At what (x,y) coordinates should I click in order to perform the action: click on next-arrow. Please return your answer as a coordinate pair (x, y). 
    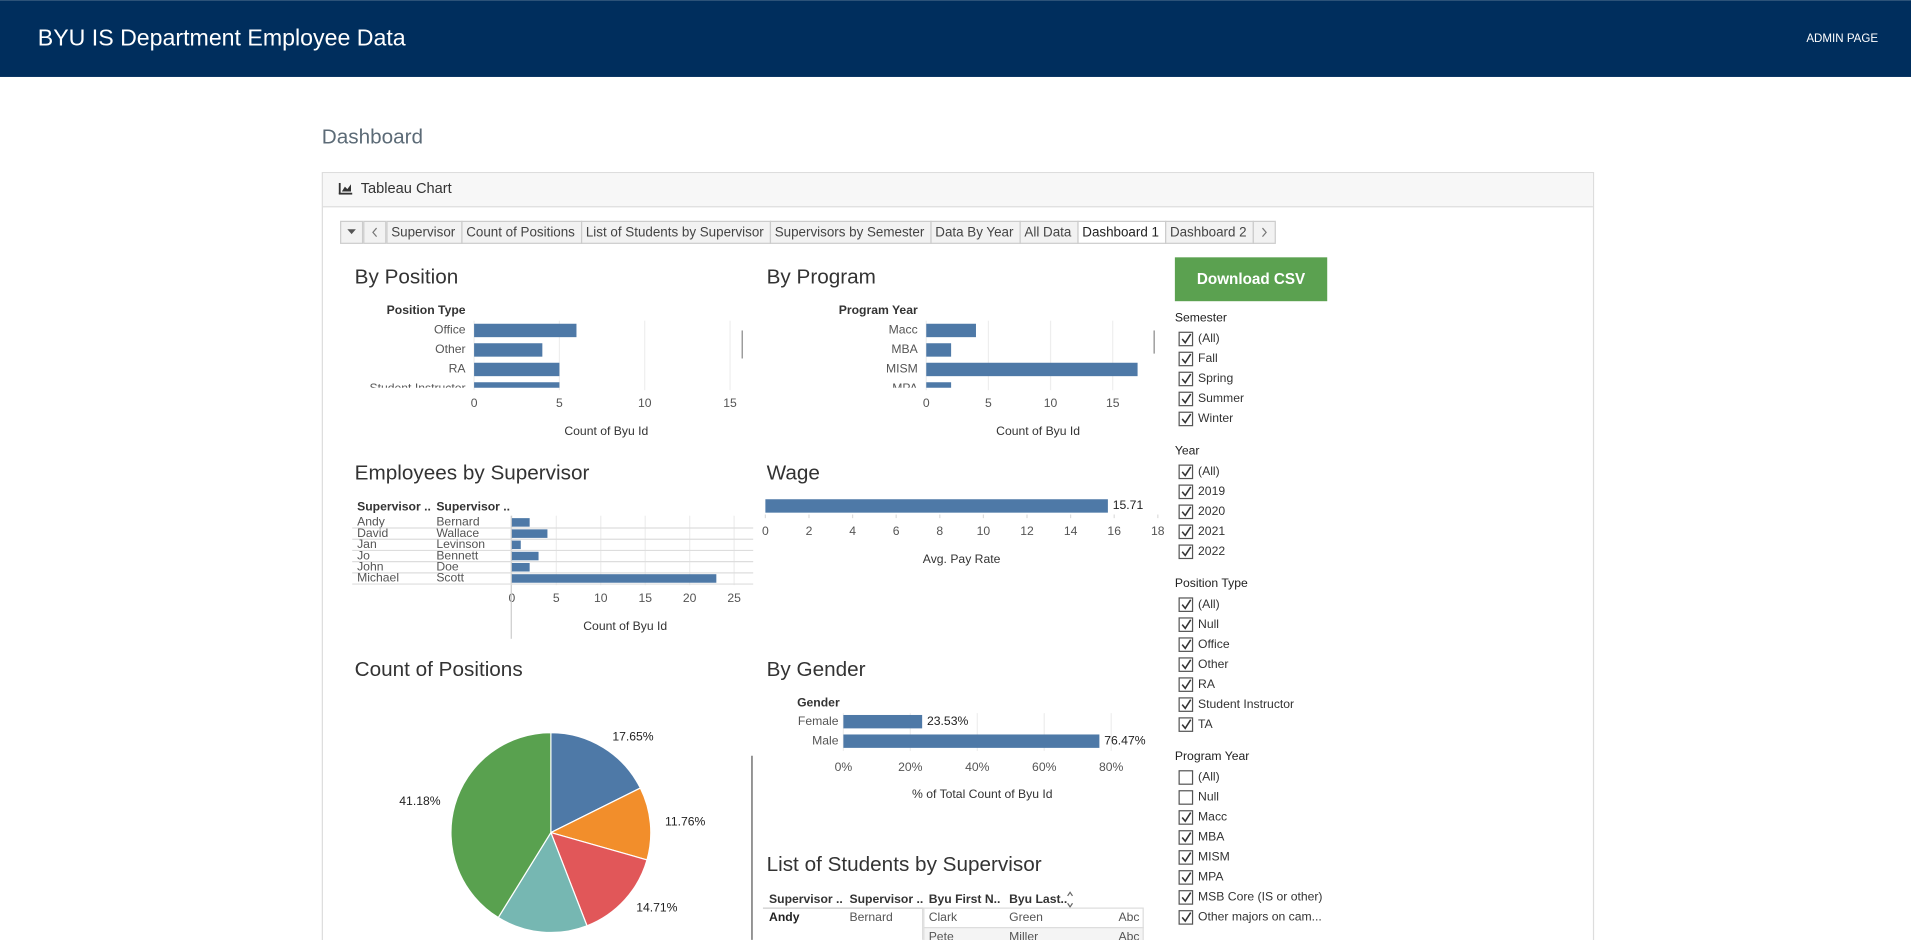
    Looking at the image, I should click on (1264, 232).